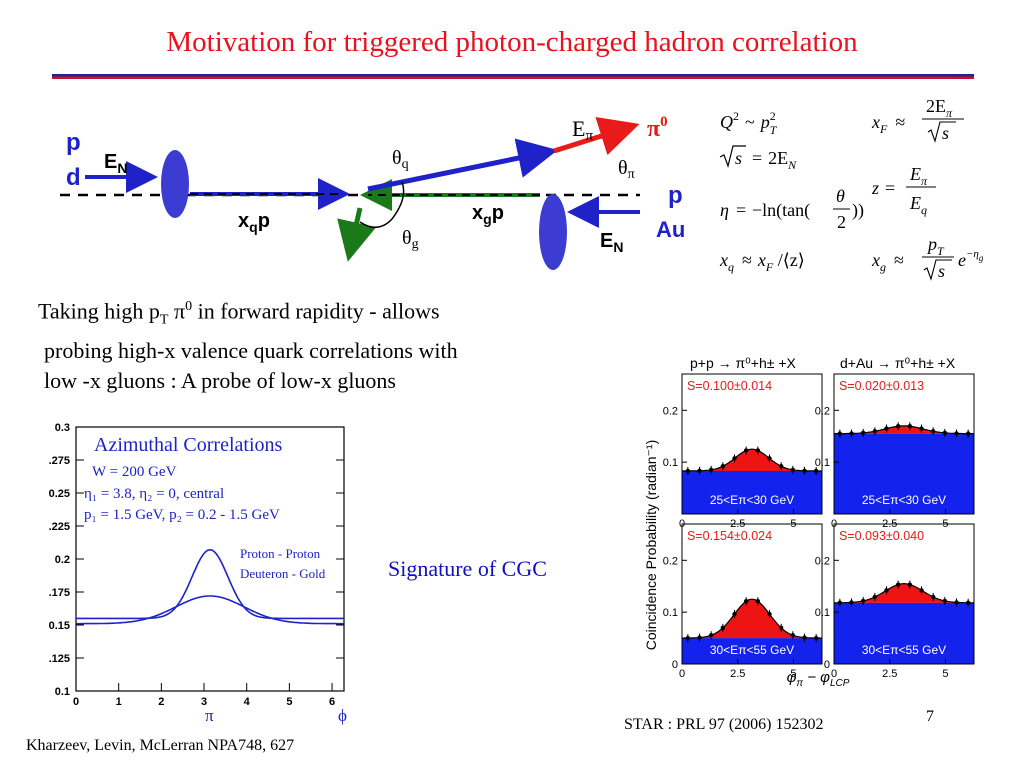  I want to click on svg-text: pT, so click(935, 246).